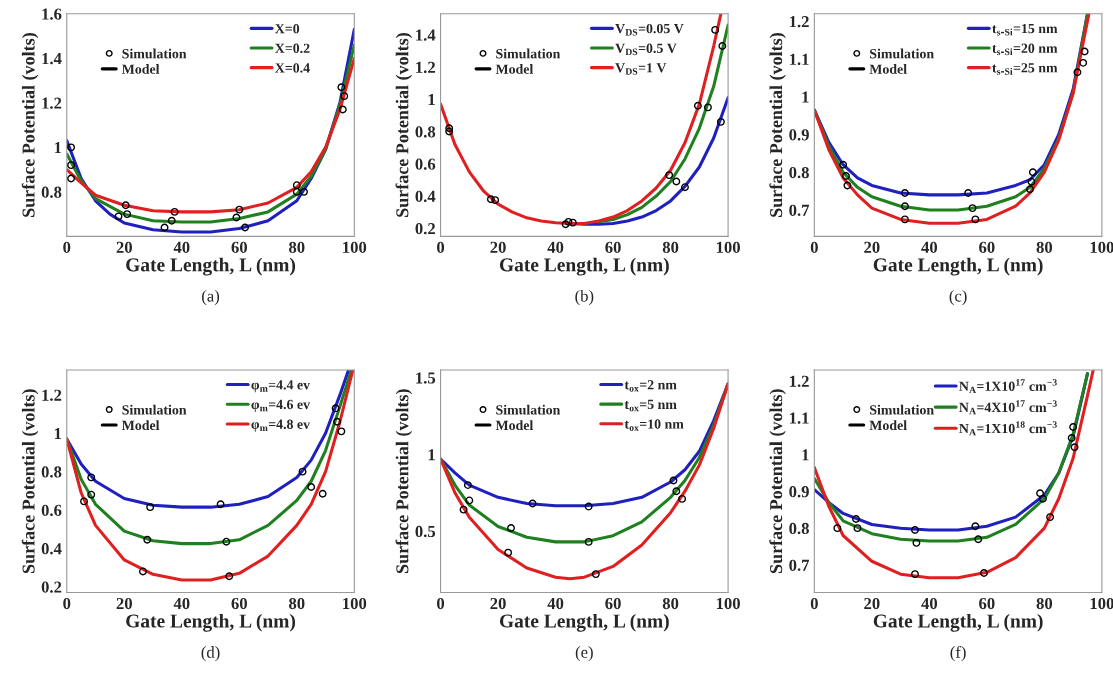 This screenshot has width=1113, height=689. I want to click on text: (a), so click(211, 297).